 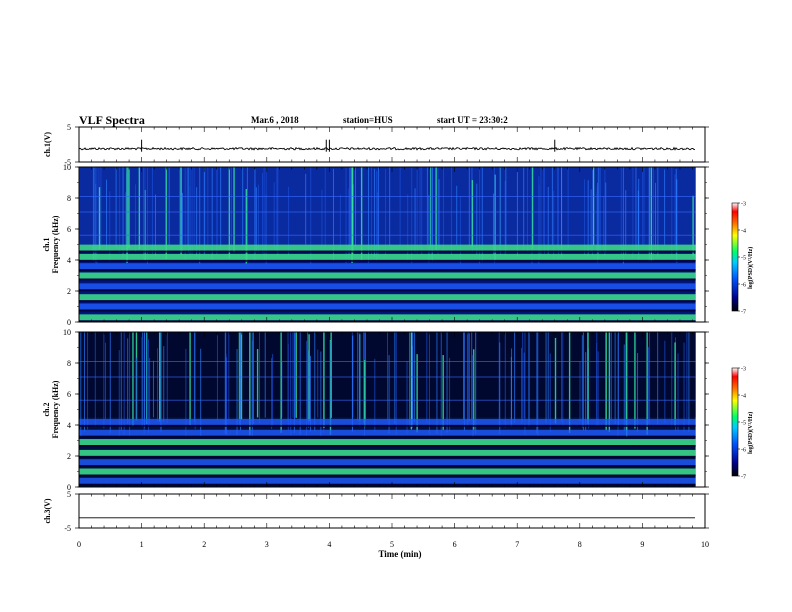 I want to click on ch1-waveform-panel: 5 -5 ch.1(V), so click(x=376, y=145).